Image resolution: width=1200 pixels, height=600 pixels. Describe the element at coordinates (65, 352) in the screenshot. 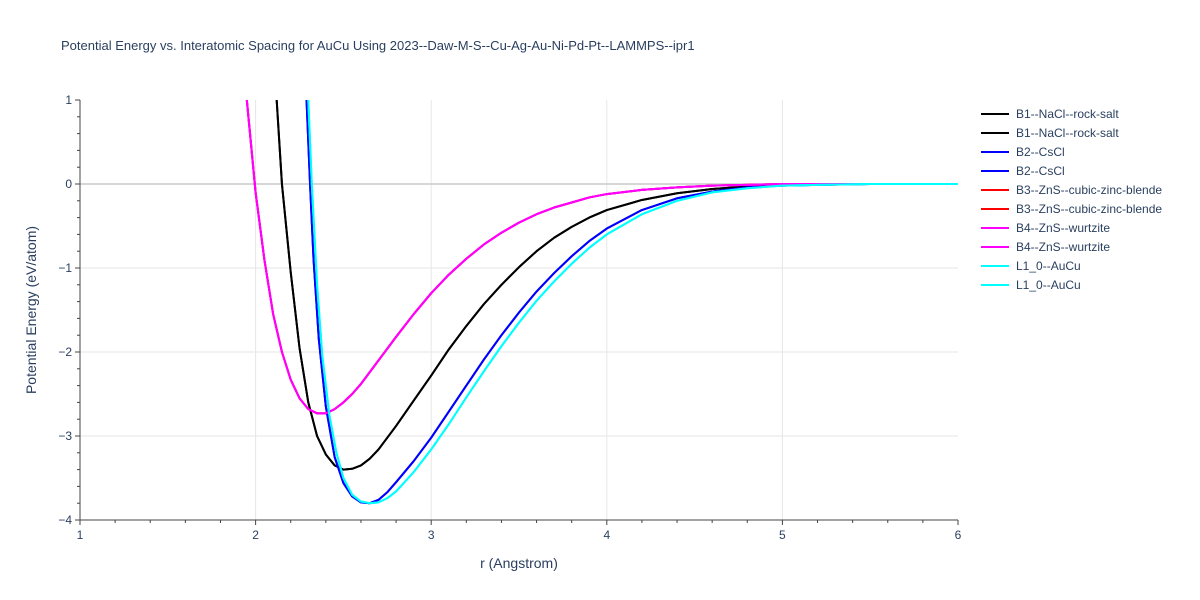

I see `y-tick-label: −2` at that location.